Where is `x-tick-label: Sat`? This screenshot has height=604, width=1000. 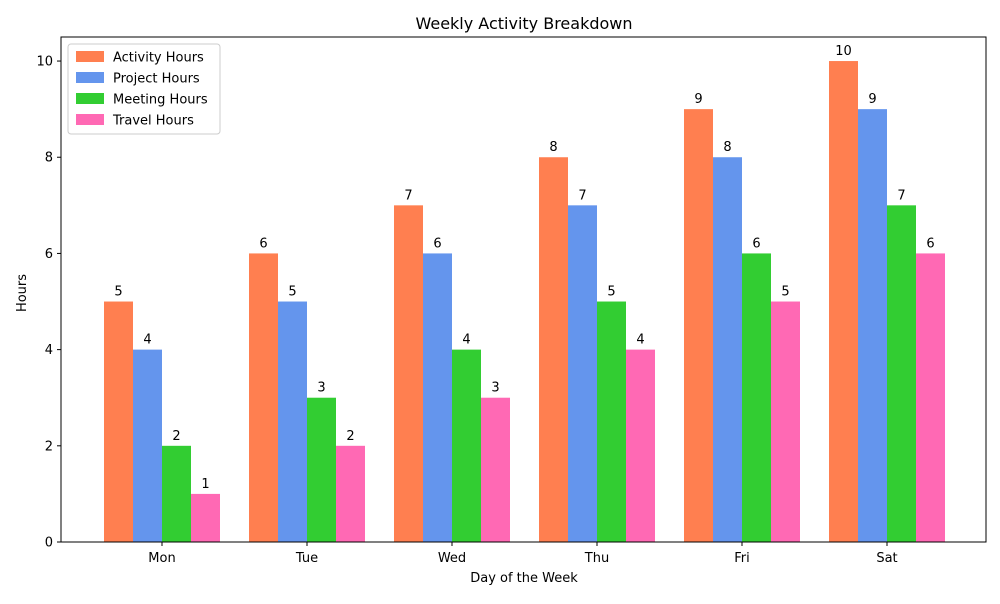
x-tick-label: Sat is located at coordinates (886, 558).